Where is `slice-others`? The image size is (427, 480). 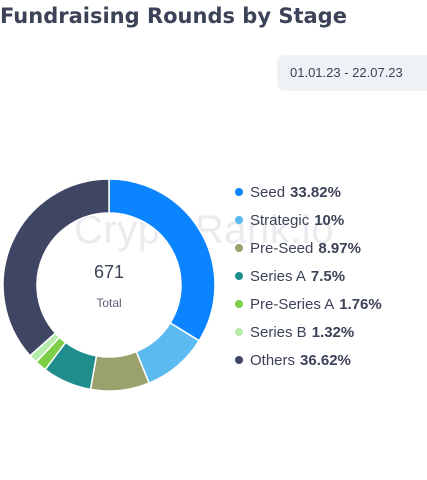
slice-others is located at coordinates (56, 267).